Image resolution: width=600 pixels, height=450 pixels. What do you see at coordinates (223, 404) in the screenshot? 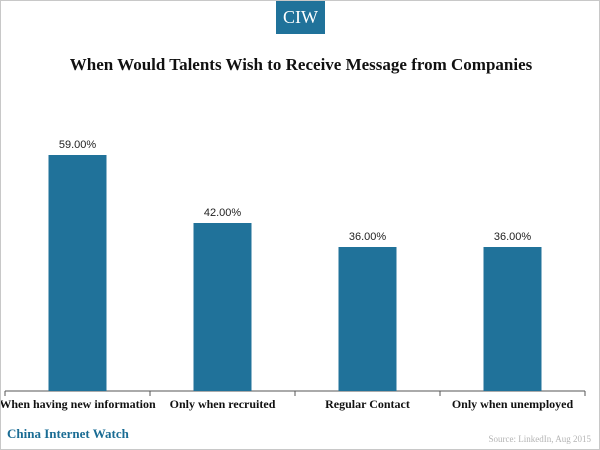
I see `x-tick-label: Only when recruited` at bounding box center [223, 404].